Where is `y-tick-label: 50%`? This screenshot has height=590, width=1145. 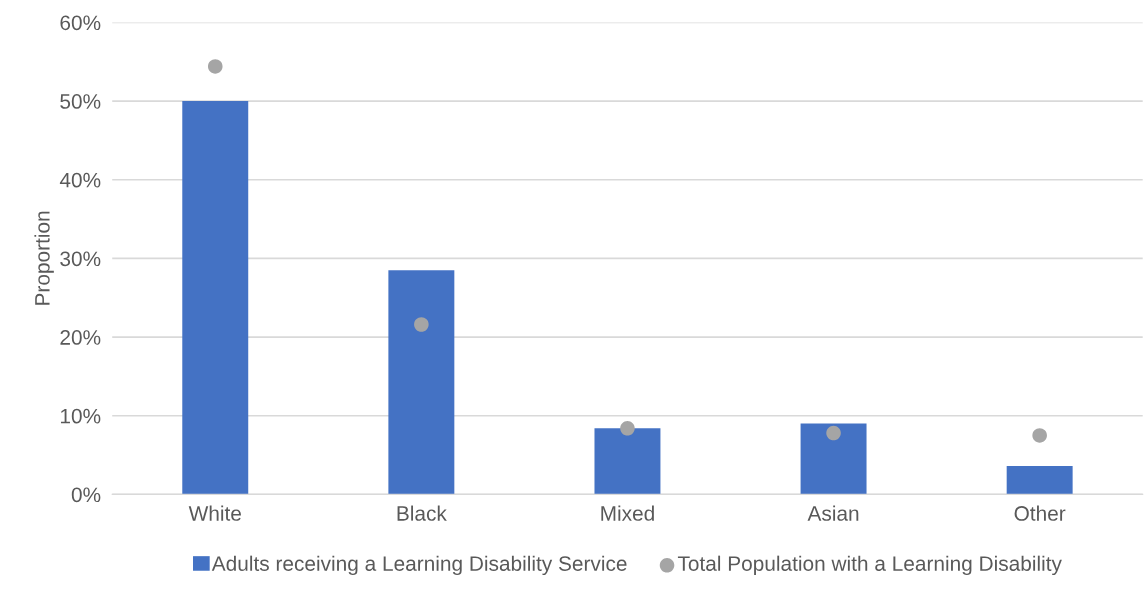 y-tick-label: 50% is located at coordinates (80, 101).